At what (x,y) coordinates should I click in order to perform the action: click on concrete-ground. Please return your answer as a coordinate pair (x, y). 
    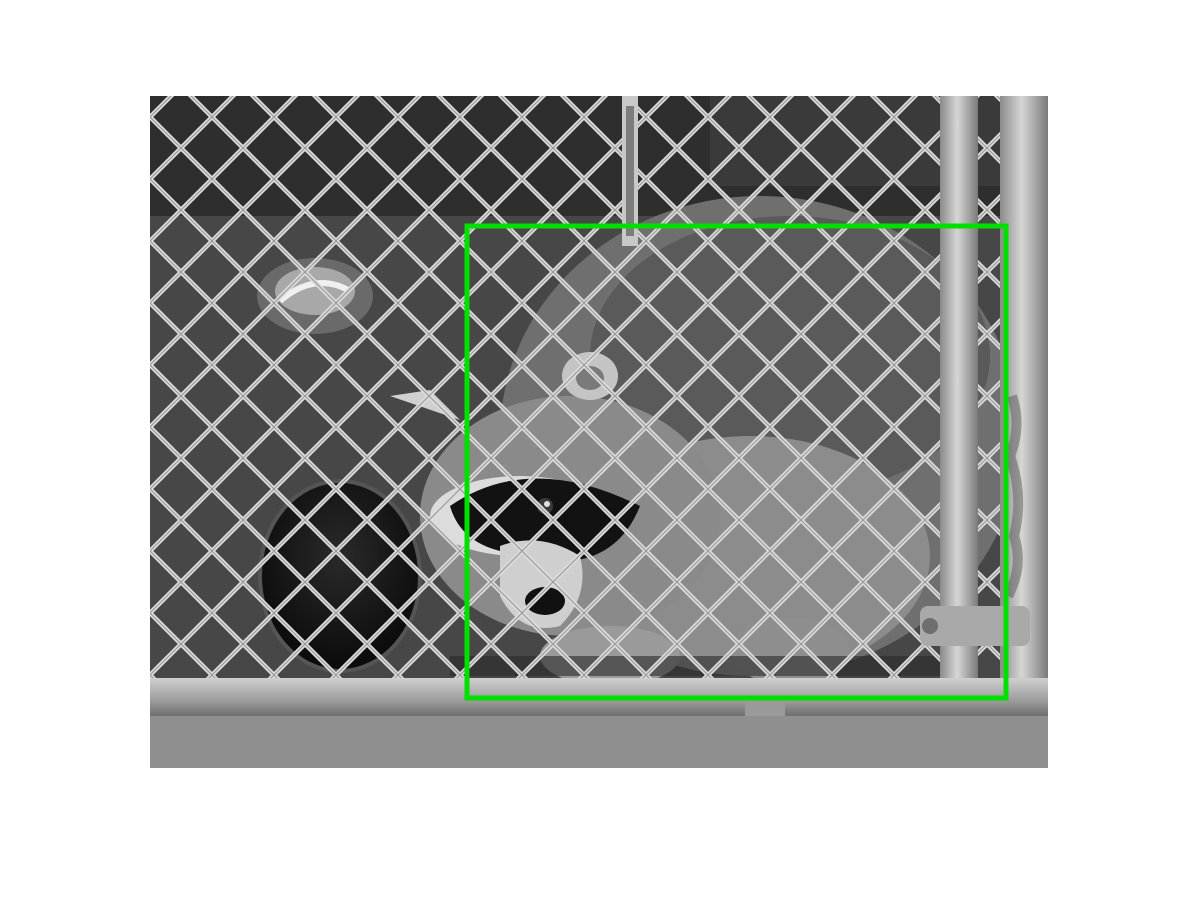
    Looking at the image, I should click on (599, 742).